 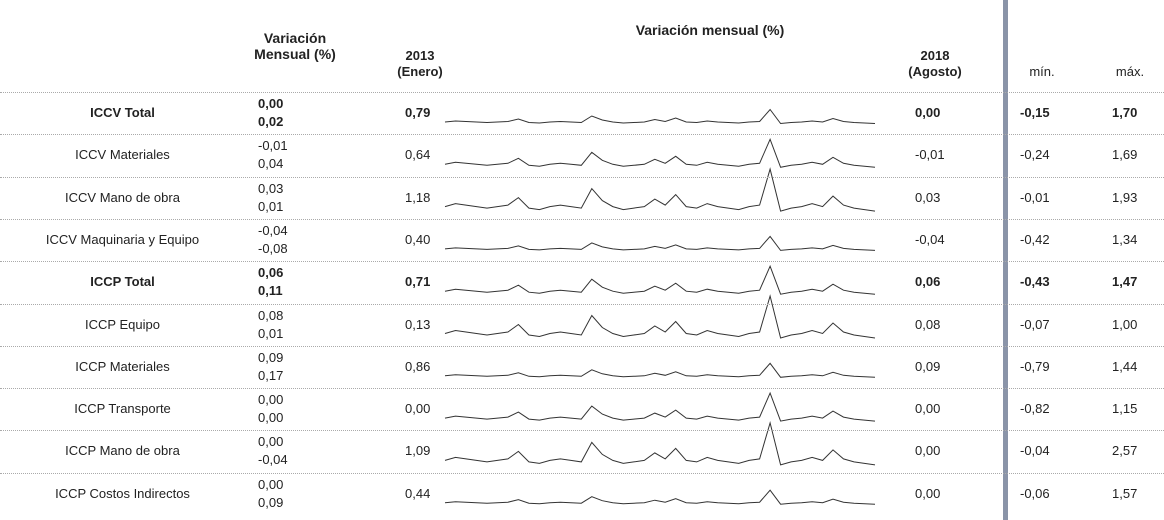 I want to click on end-value: 0,06, so click(x=928, y=282).